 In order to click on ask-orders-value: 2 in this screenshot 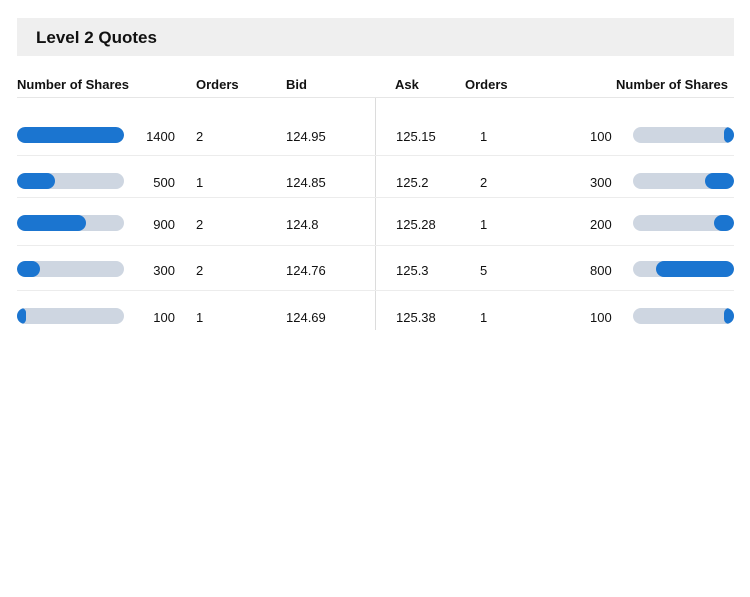, I will do `click(484, 182)`.